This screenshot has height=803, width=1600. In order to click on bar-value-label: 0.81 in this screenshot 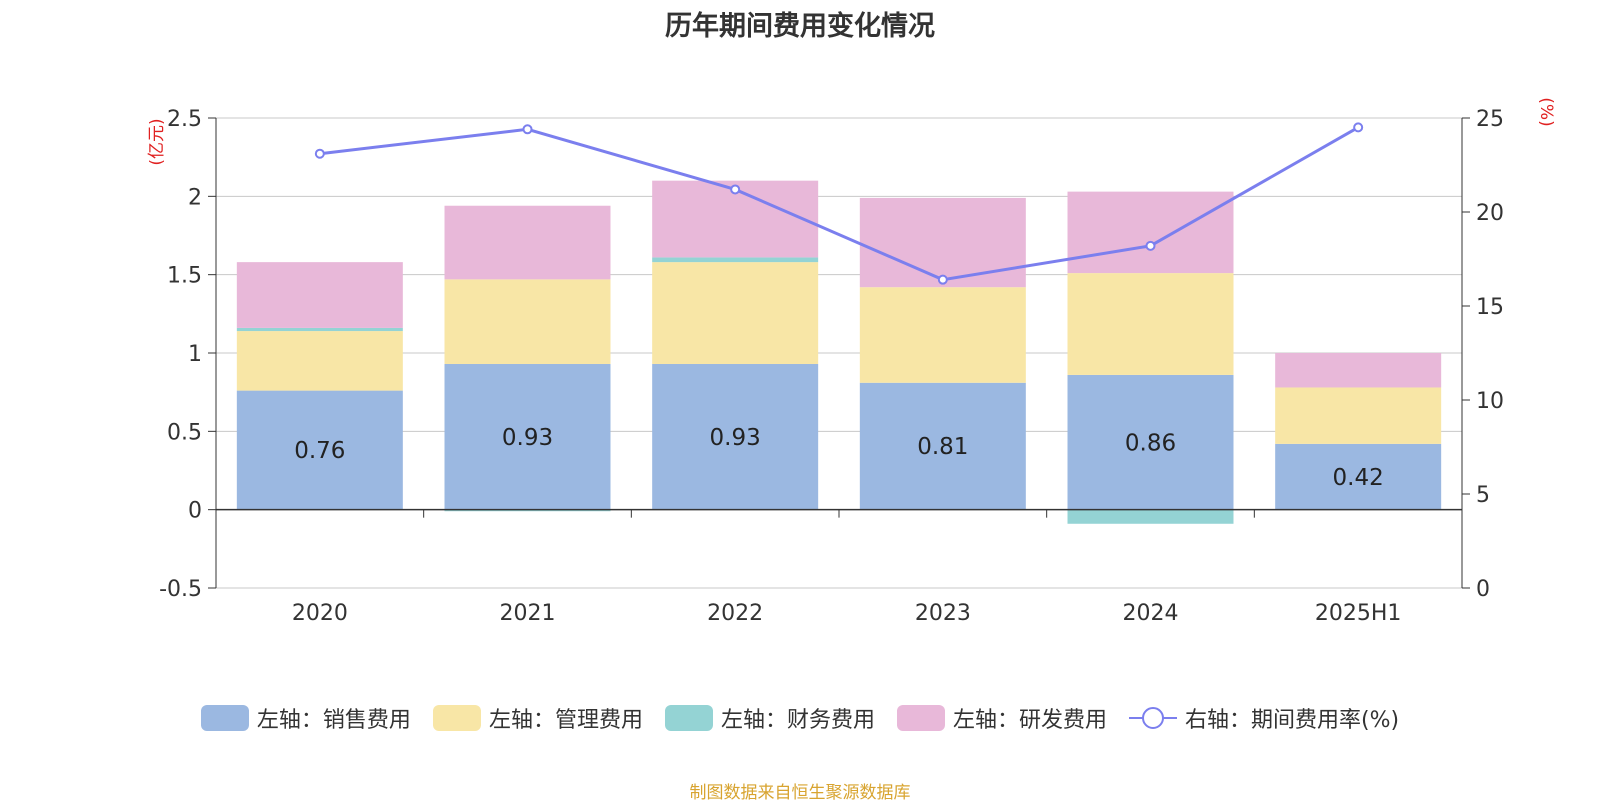, I will do `click(942, 447)`.